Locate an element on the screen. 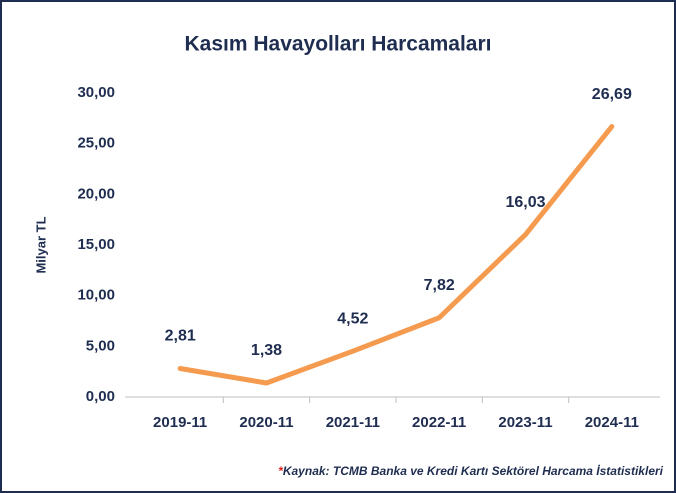 Image resolution: width=676 pixels, height=493 pixels. y-tick-label: 20,00 is located at coordinates (96, 193).